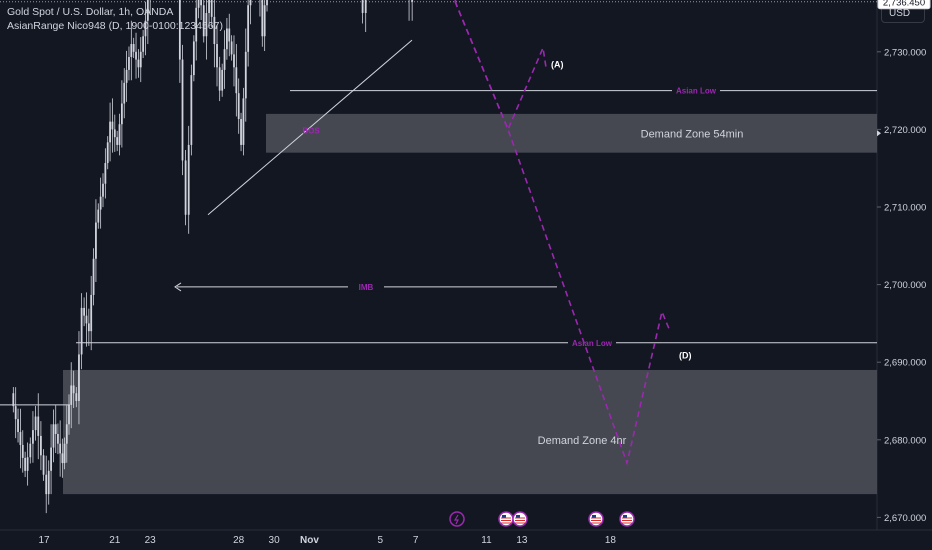  I want to click on annotation-bg, so click(366, 286).